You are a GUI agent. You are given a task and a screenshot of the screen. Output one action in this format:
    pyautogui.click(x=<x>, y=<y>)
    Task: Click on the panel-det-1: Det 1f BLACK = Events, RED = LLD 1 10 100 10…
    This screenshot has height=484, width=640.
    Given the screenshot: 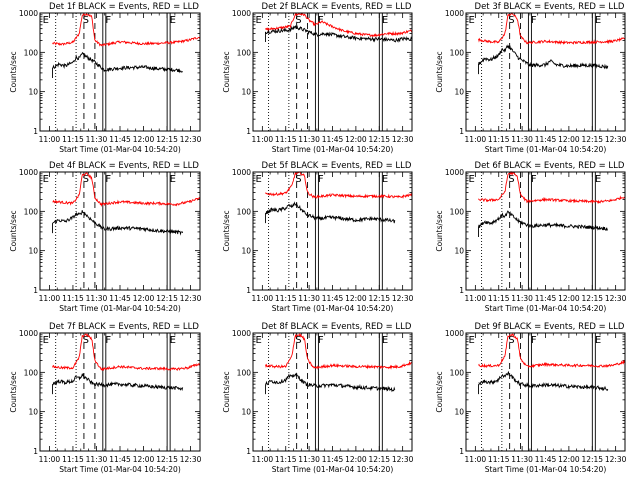 What is the action you would take?
    pyautogui.click(x=105, y=78)
    